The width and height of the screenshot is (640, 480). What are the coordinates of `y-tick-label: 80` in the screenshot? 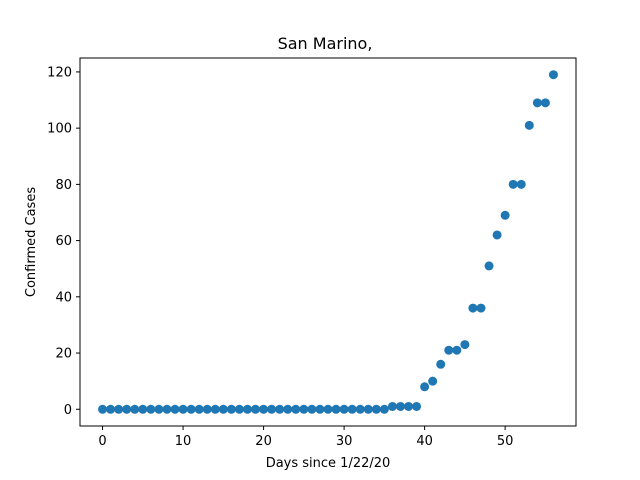 It's located at (63, 185).